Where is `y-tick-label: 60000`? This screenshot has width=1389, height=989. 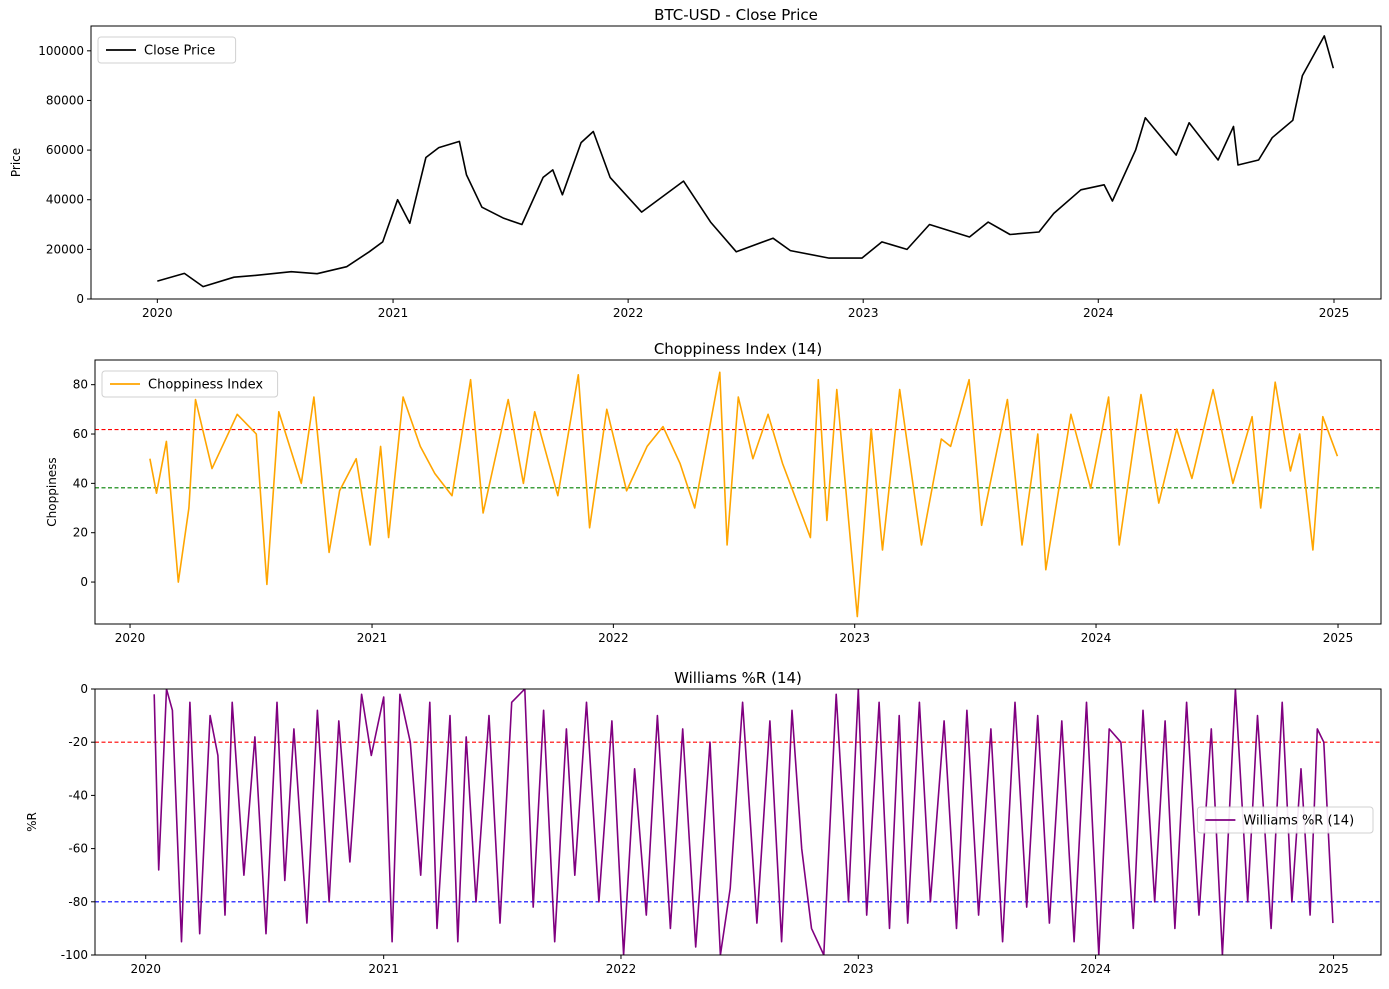 y-tick-label: 60000 is located at coordinates (65, 150).